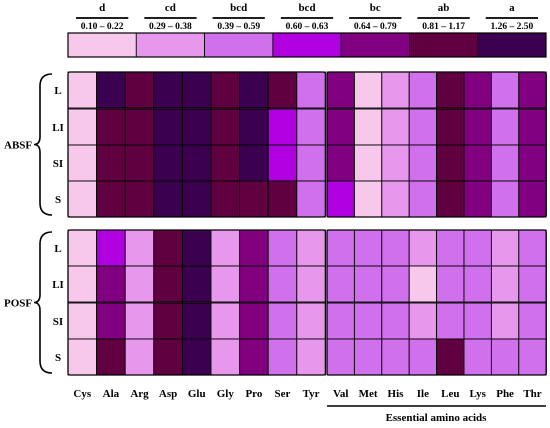  What do you see at coordinates (444, 8) in the screenshot?
I see `legend-letter-5: ab` at bounding box center [444, 8].